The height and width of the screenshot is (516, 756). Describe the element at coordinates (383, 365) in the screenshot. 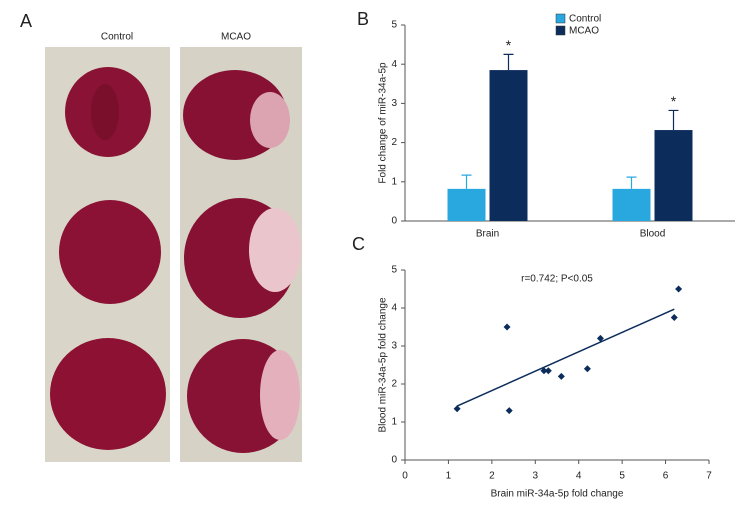

I see `y-axis-label: Blood miR-34a-5p fold change` at that location.